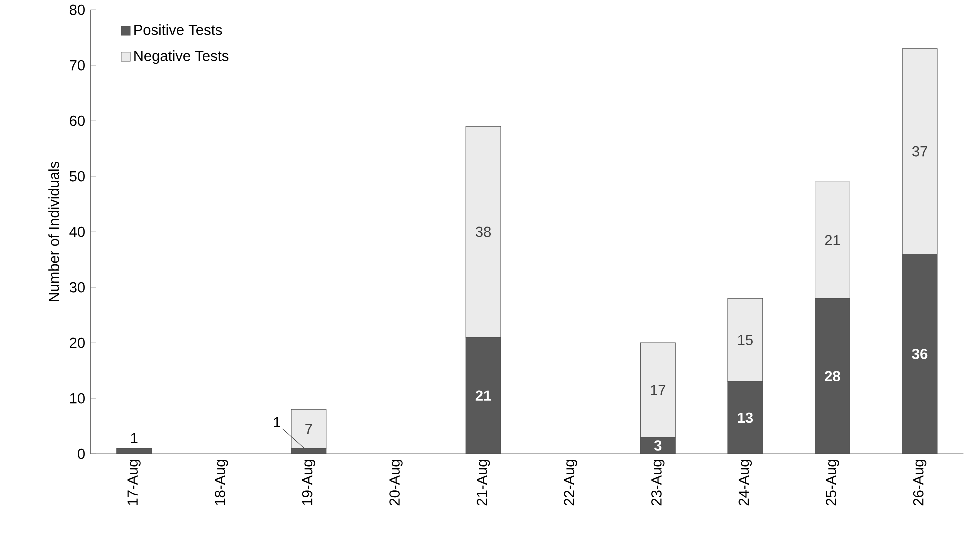  Describe the element at coordinates (746, 418) in the screenshot. I see `data-label: 13` at that location.